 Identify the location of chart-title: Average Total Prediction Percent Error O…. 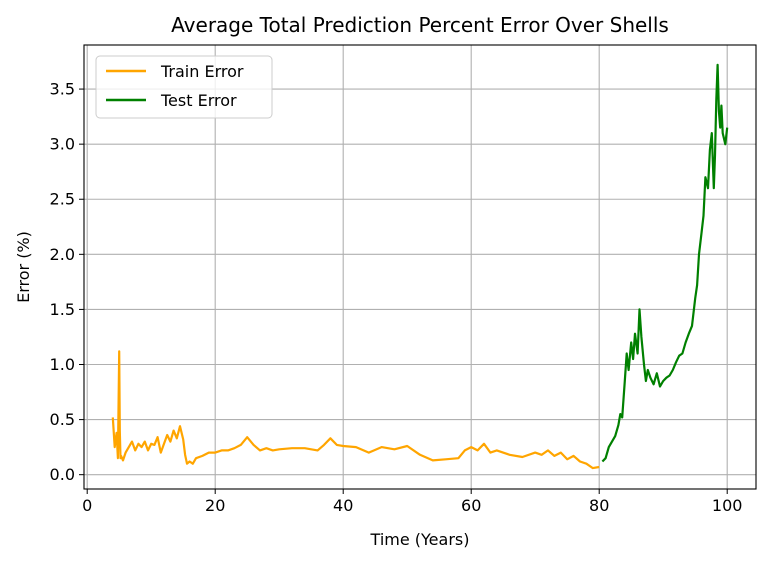
(420, 25).